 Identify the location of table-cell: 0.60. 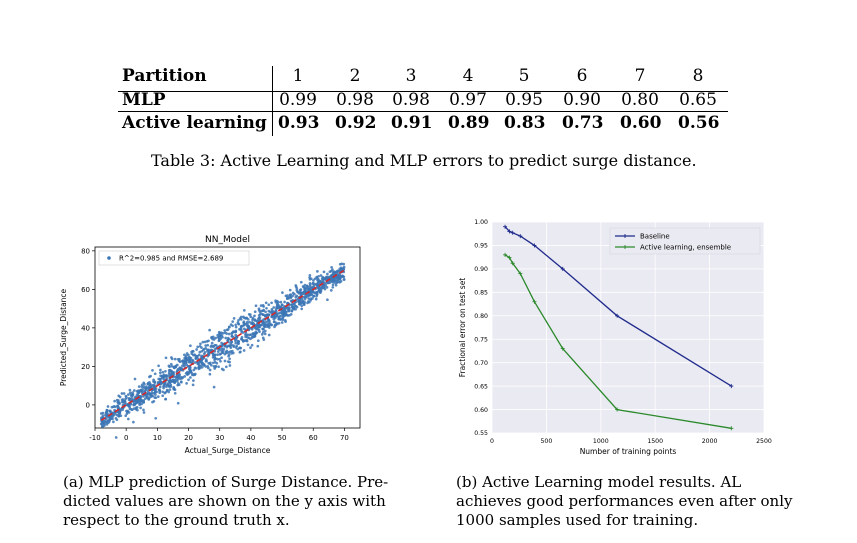
(641, 123).